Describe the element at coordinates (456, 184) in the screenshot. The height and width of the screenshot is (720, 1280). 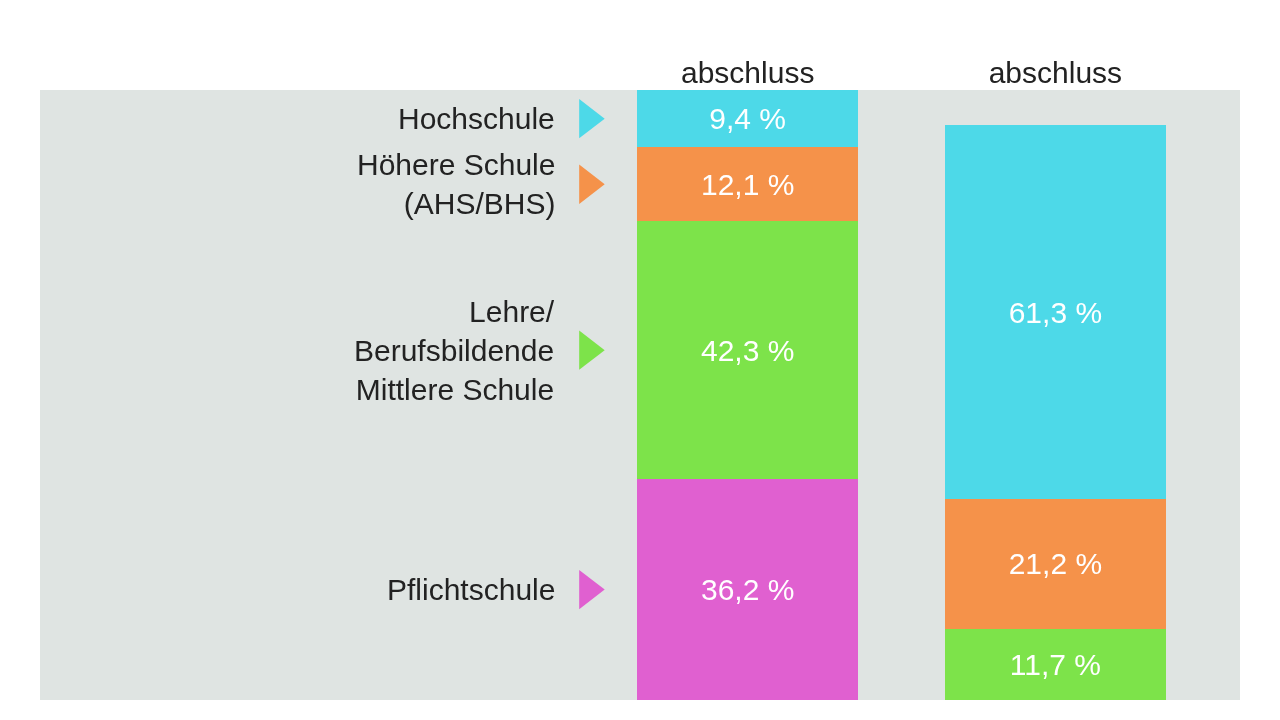
I see `legend-label: Höhere Schule (AHS/BHS)` at that location.